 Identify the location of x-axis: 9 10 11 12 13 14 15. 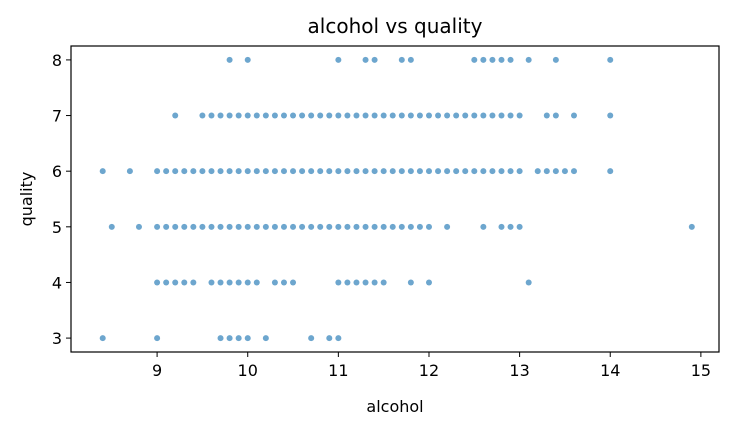
(431, 366).